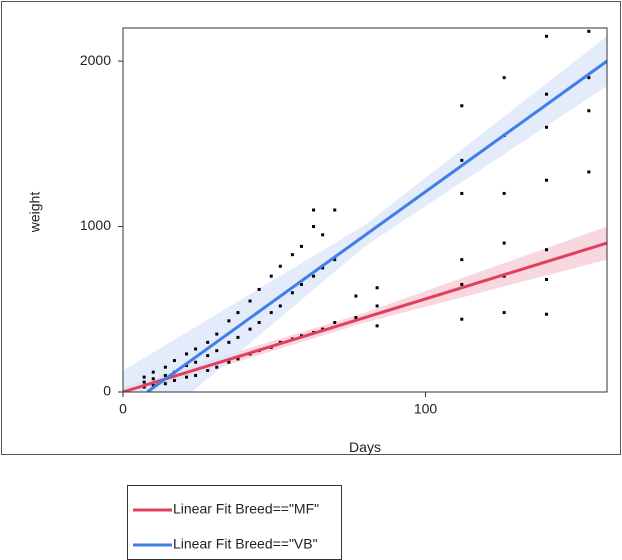  What do you see at coordinates (426, 409) in the screenshot?
I see `x-tick-label: 100` at bounding box center [426, 409].